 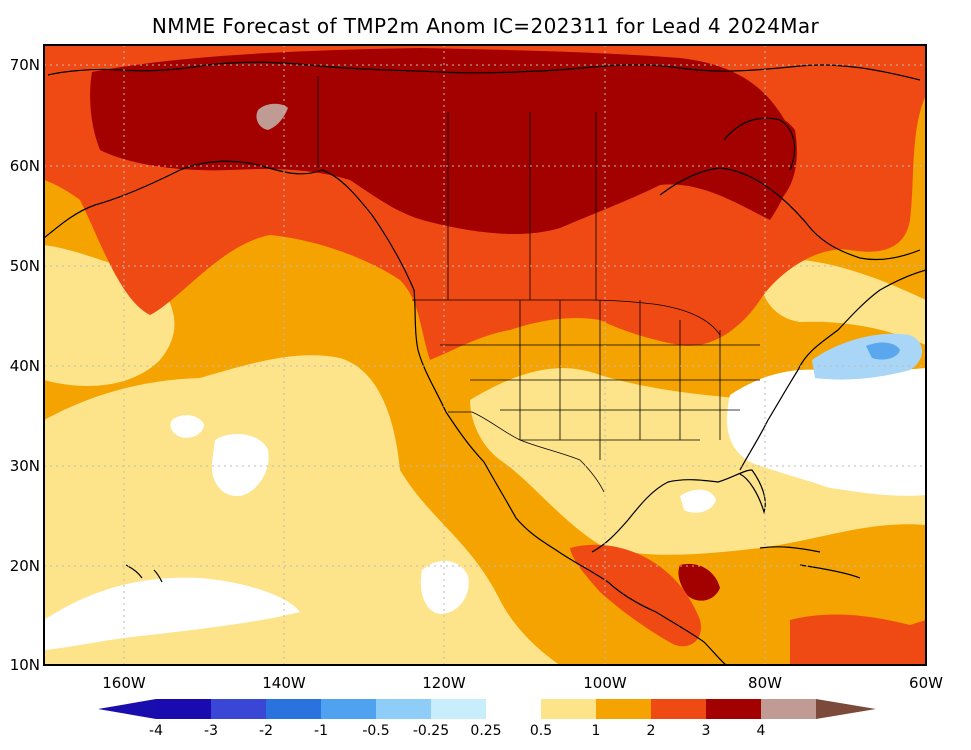 I want to click on colorbar-label: -4, so click(x=156, y=731).